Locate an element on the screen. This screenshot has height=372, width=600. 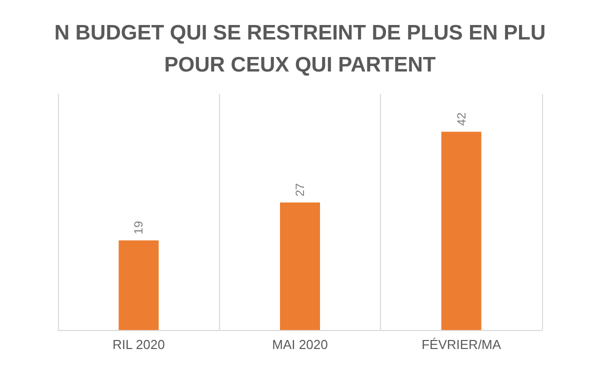
x-tick-label: MAI 2020 is located at coordinates (300, 344).